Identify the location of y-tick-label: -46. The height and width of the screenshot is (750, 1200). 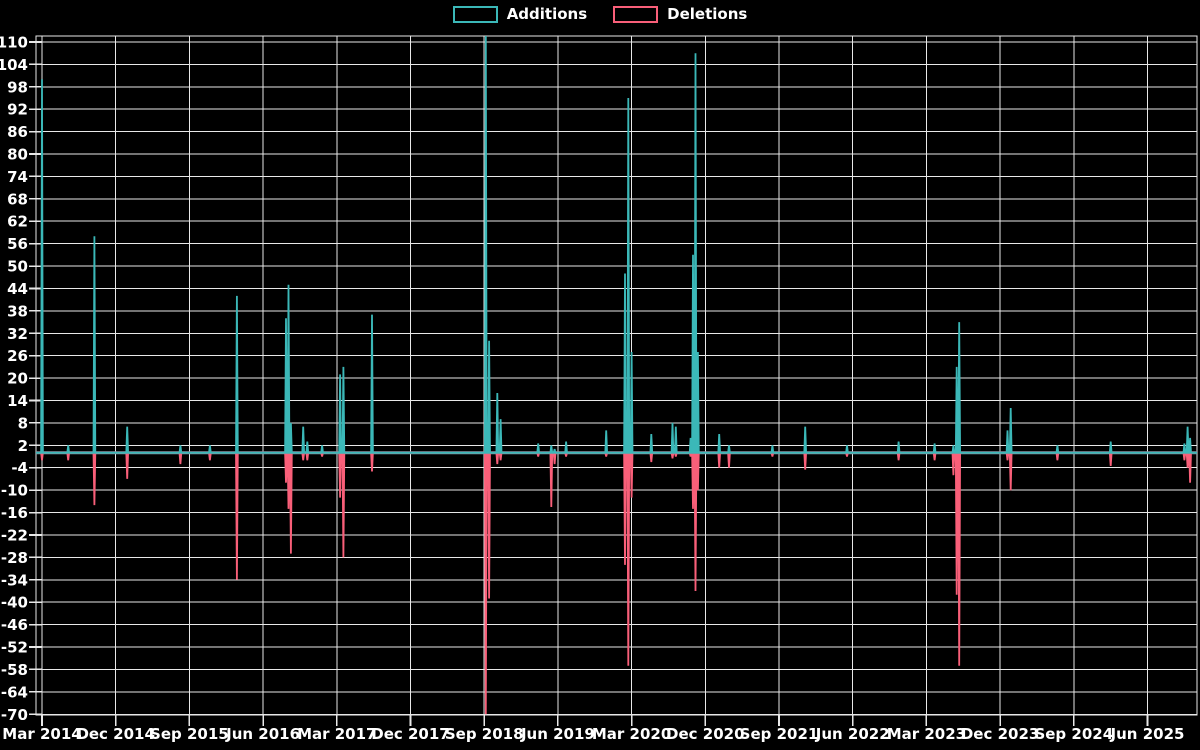
(14, 625).